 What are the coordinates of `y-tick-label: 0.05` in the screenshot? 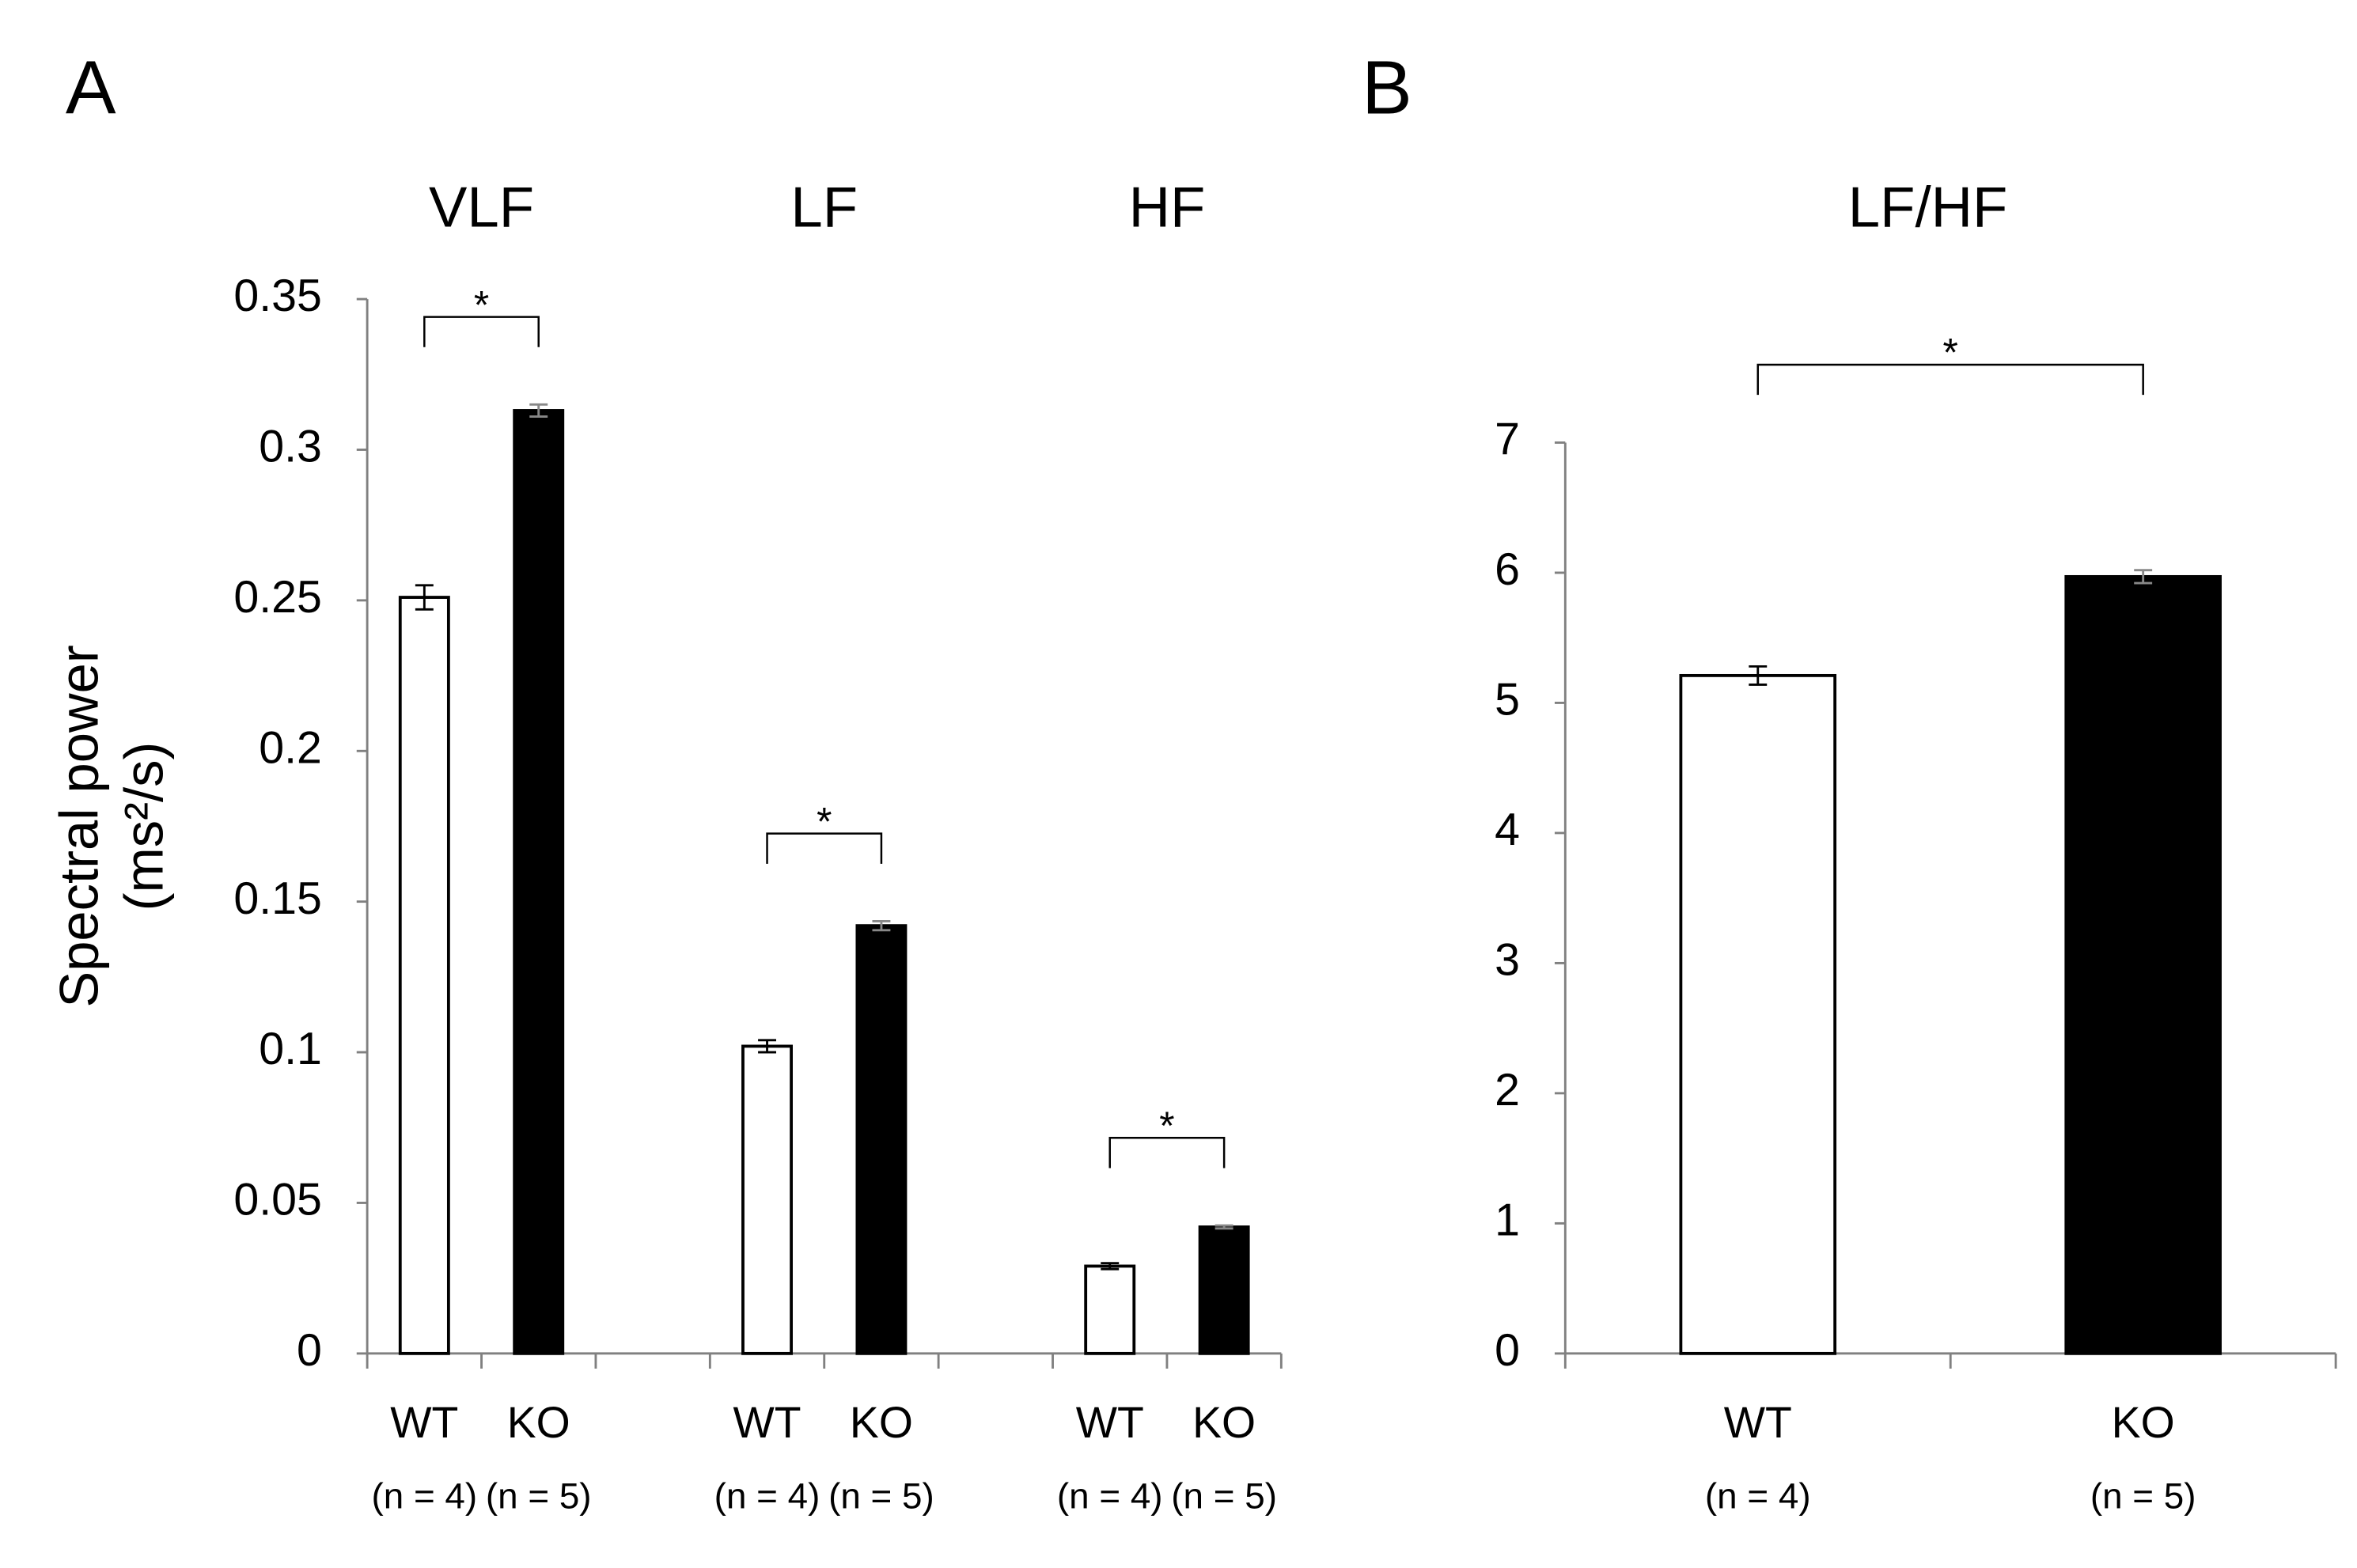 It's located at (277, 1200).